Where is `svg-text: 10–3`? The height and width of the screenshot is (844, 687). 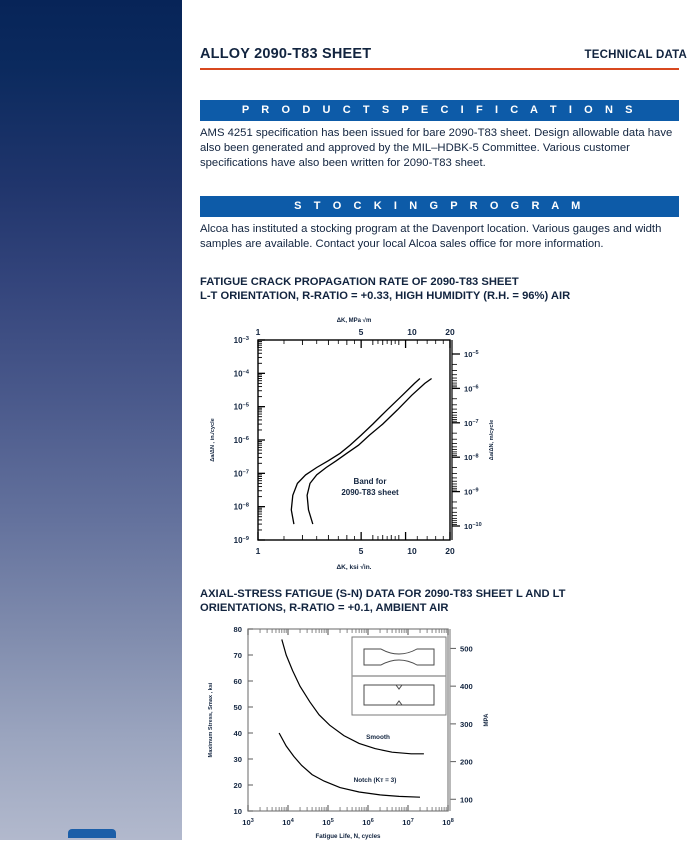 svg-text: 10–3 is located at coordinates (242, 340).